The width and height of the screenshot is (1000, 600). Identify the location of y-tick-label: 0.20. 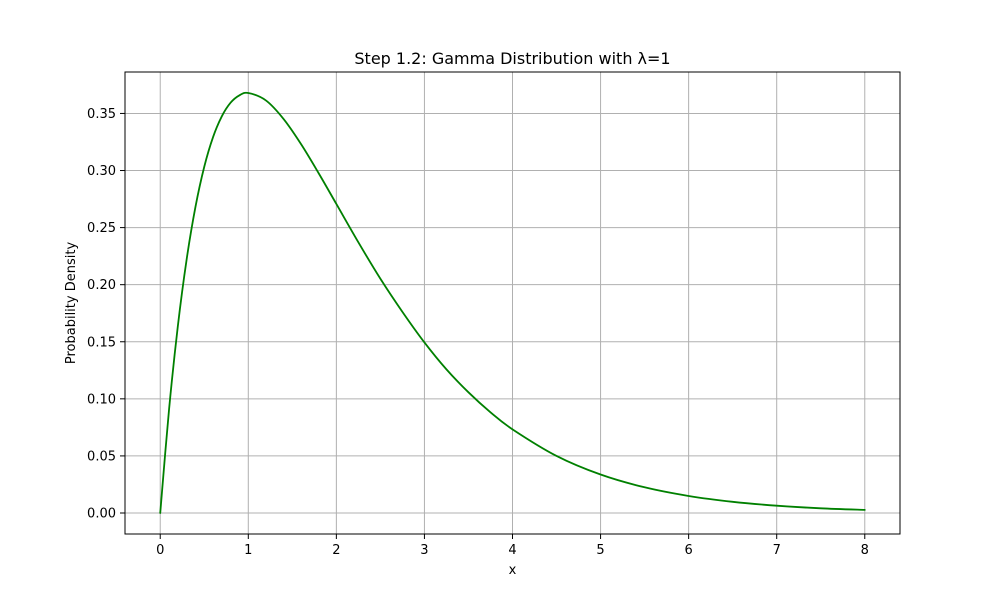
(101, 285).